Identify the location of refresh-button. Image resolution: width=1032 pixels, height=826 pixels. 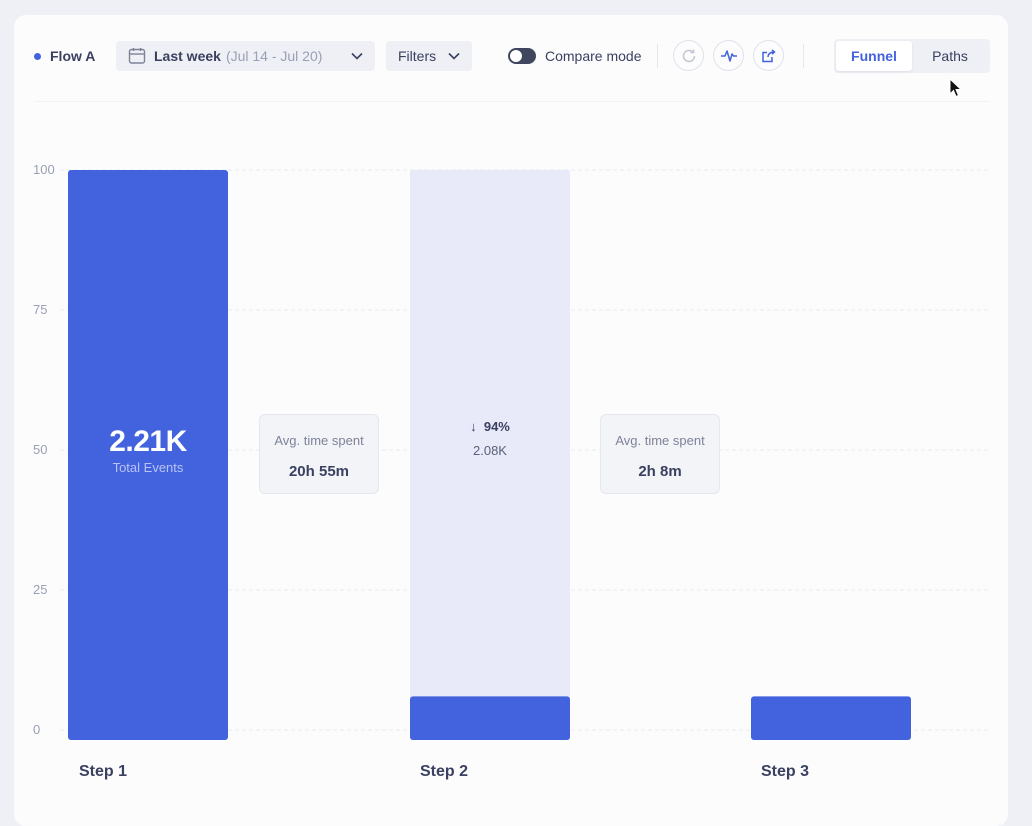
(688, 55).